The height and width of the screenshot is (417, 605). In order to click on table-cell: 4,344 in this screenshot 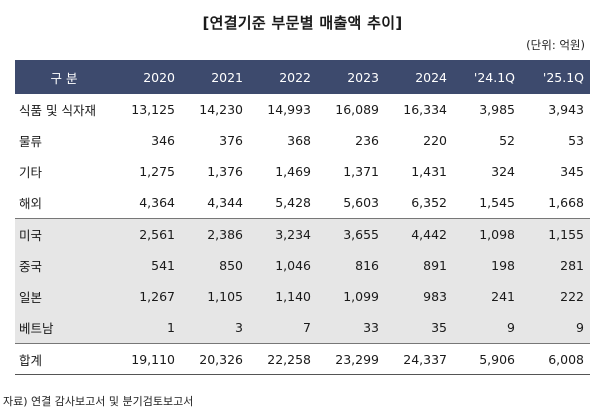, I will do `click(225, 202)`.